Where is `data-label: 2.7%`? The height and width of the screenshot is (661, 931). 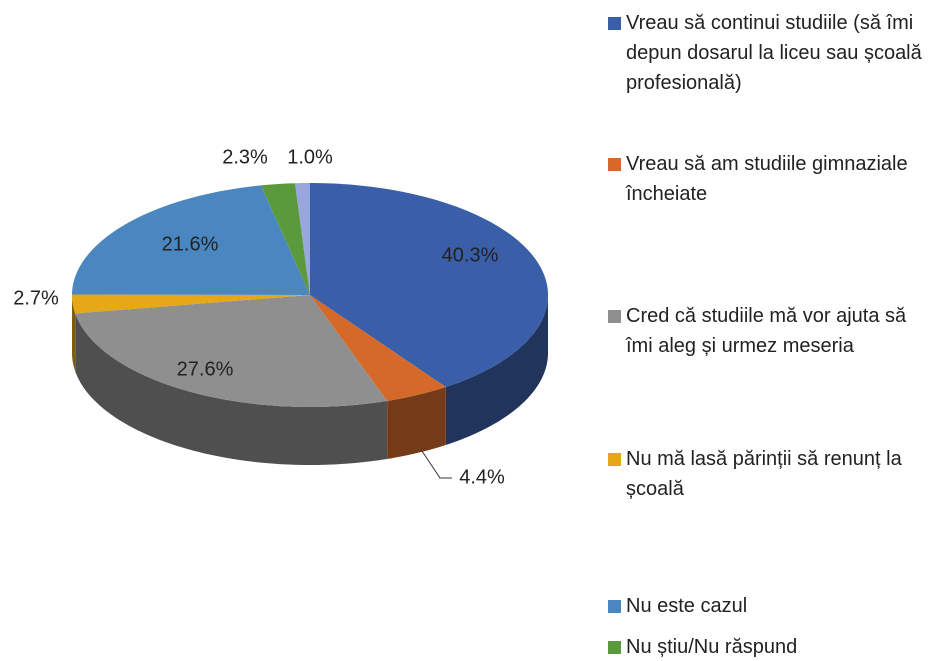 data-label: 2.7% is located at coordinates (36, 298).